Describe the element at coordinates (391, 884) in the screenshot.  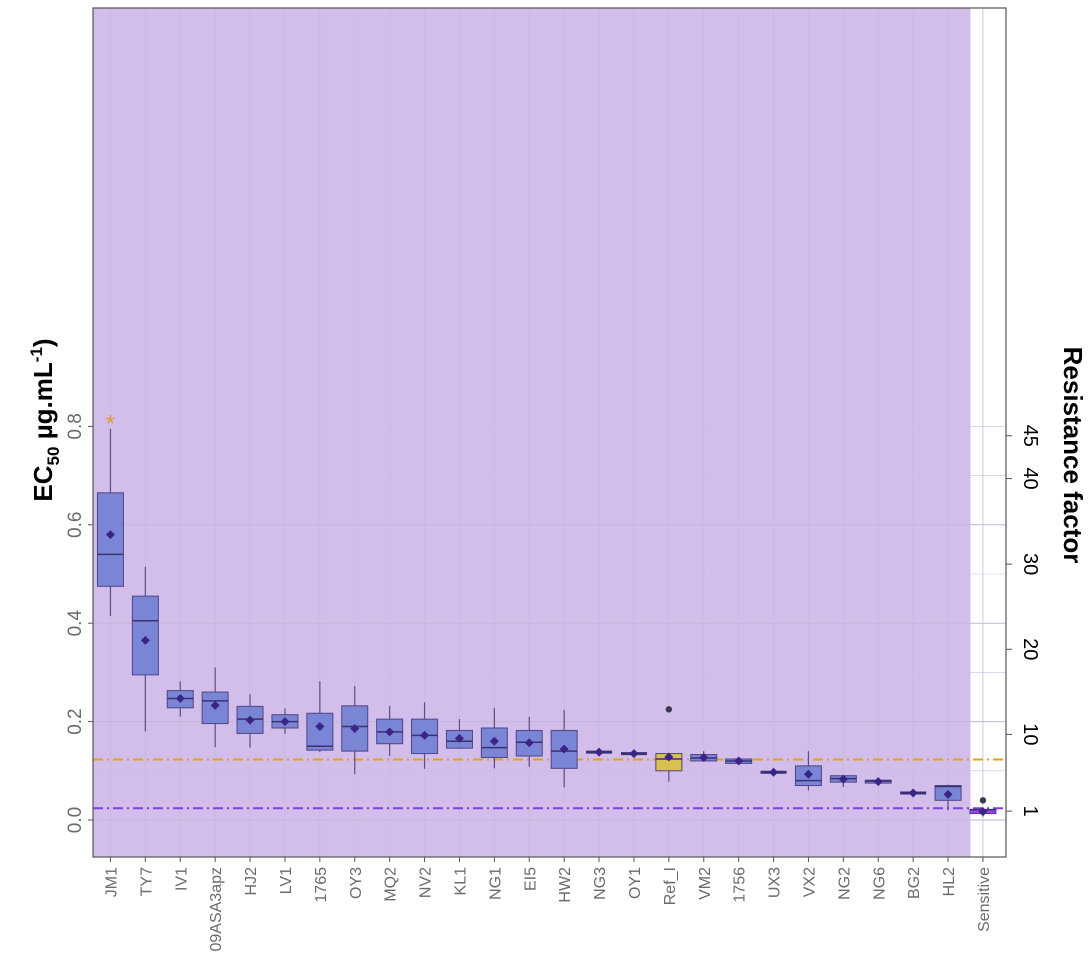
I see `x-tick-label: MQ2` at that location.